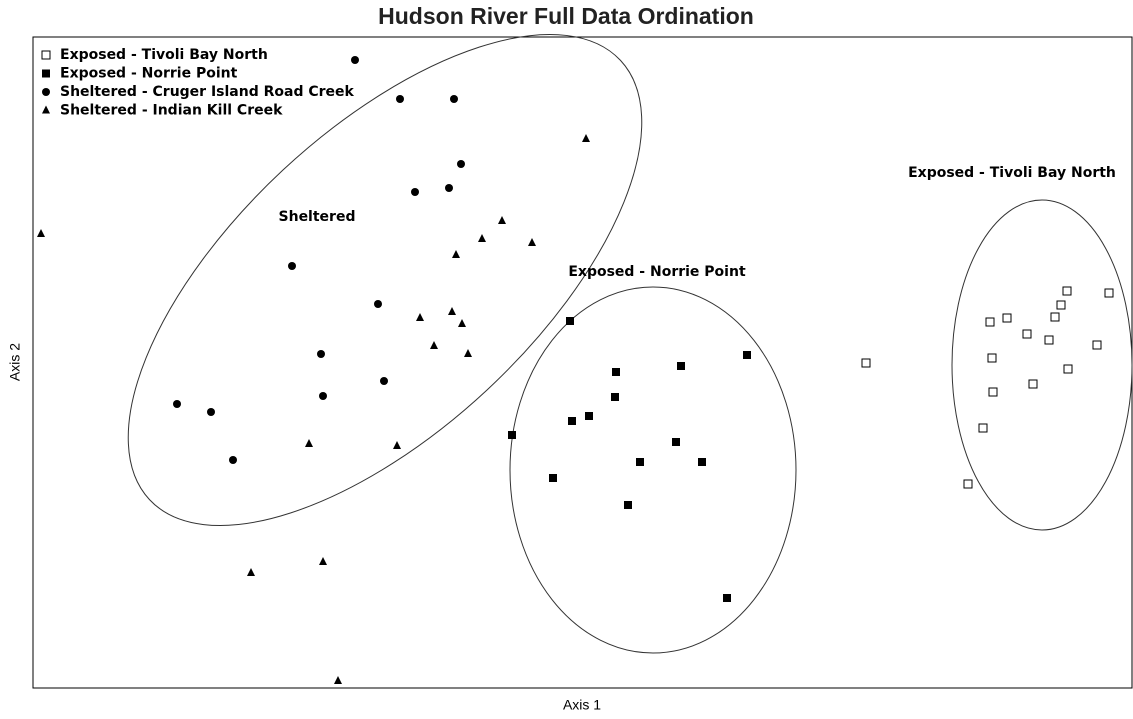  I want to click on legend-label: Sheltered - Indian Kill Creek, so click(171, 111).